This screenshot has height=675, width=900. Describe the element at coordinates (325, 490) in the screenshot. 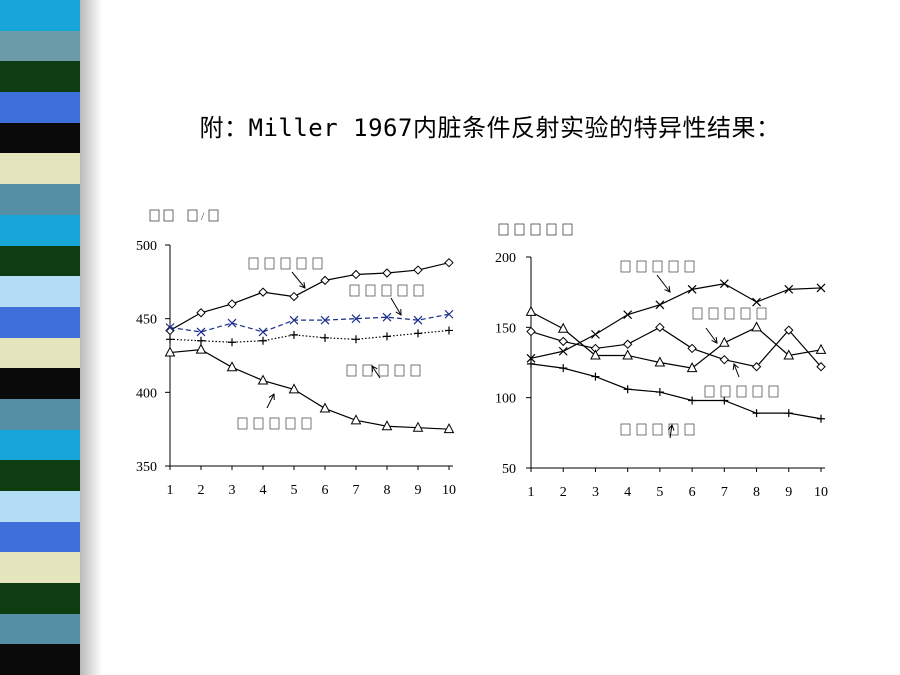

I see `x-tick-label: 6` at that location.